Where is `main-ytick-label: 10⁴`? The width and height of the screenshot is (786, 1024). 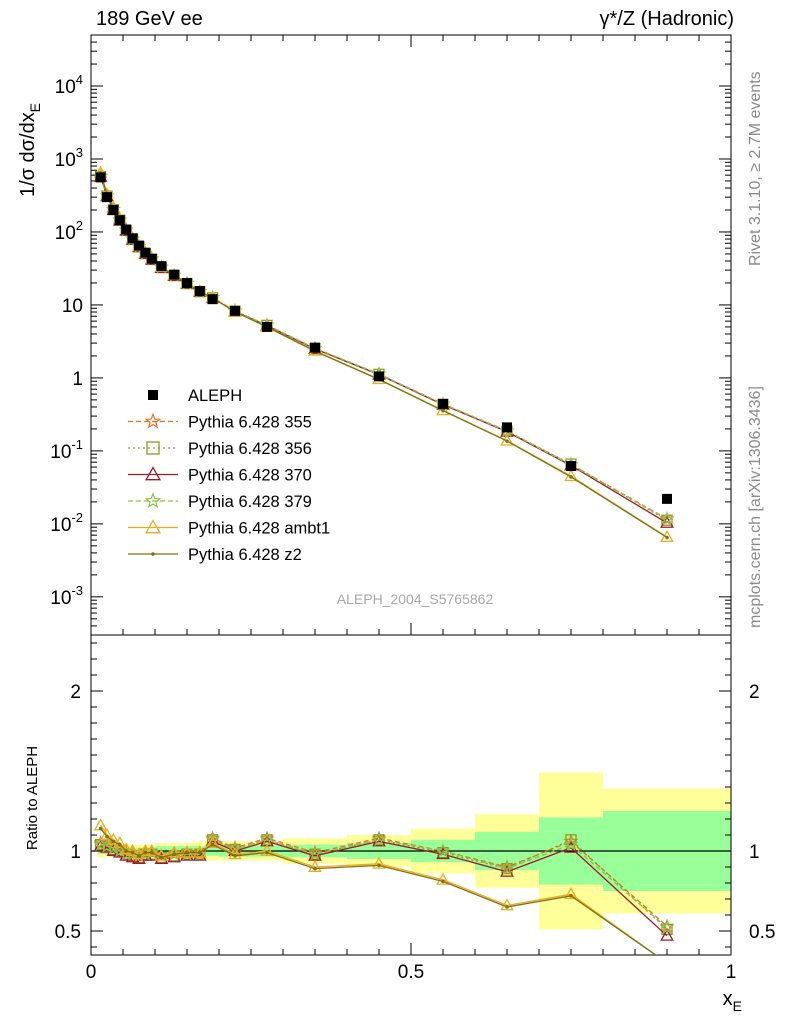 main-ytick-label: 10⁴ is located at coordinates (69, 85).